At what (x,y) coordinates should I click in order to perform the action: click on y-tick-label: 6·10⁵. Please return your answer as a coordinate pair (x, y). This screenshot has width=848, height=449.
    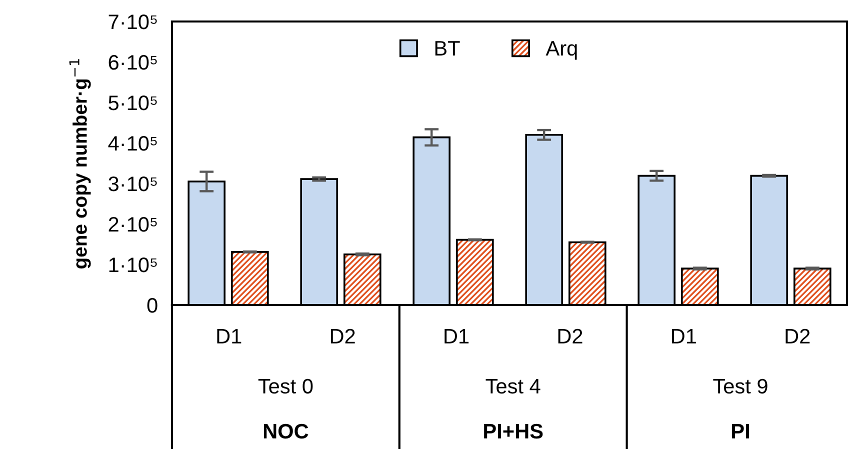
    Looking at the image, I should click on (132, 62).